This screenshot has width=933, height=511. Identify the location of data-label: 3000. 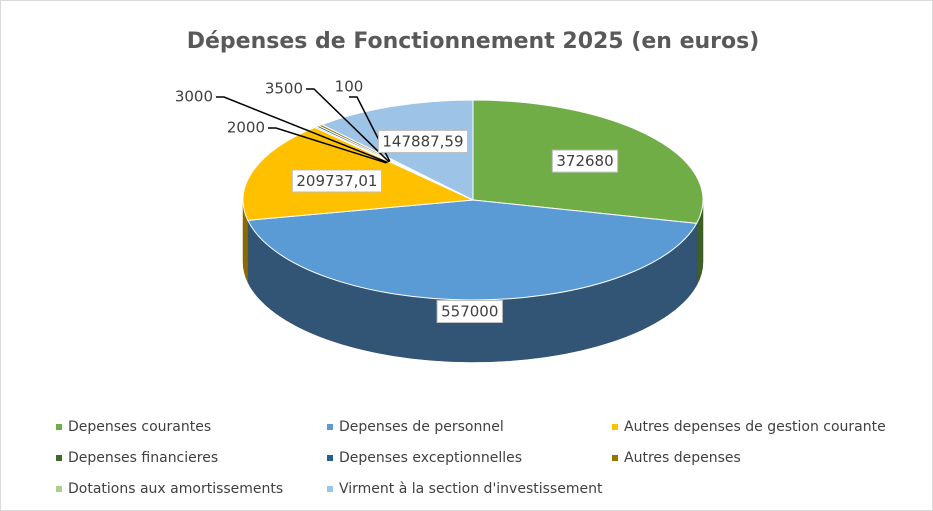
(194, 97).